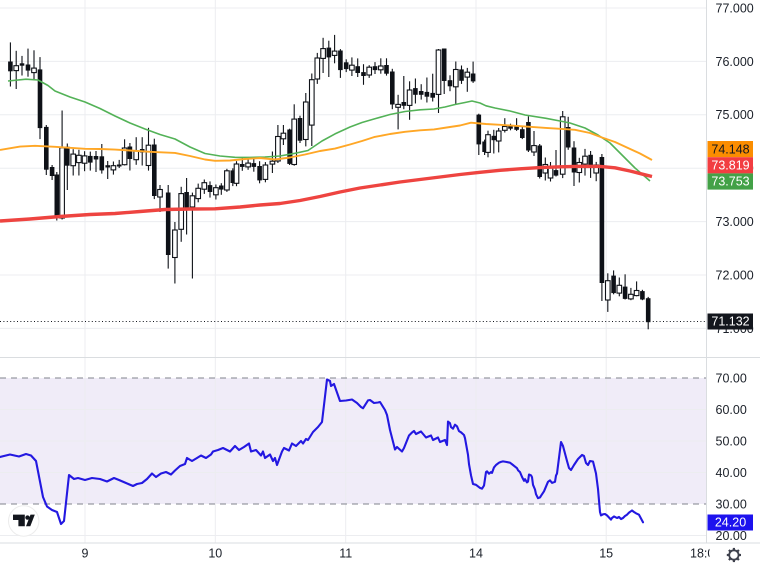 This screenshot has height=577, width=760. Describe the element at coordinates (735, 115) in the screenshot. I see `svg-text: 75.000` at that location.